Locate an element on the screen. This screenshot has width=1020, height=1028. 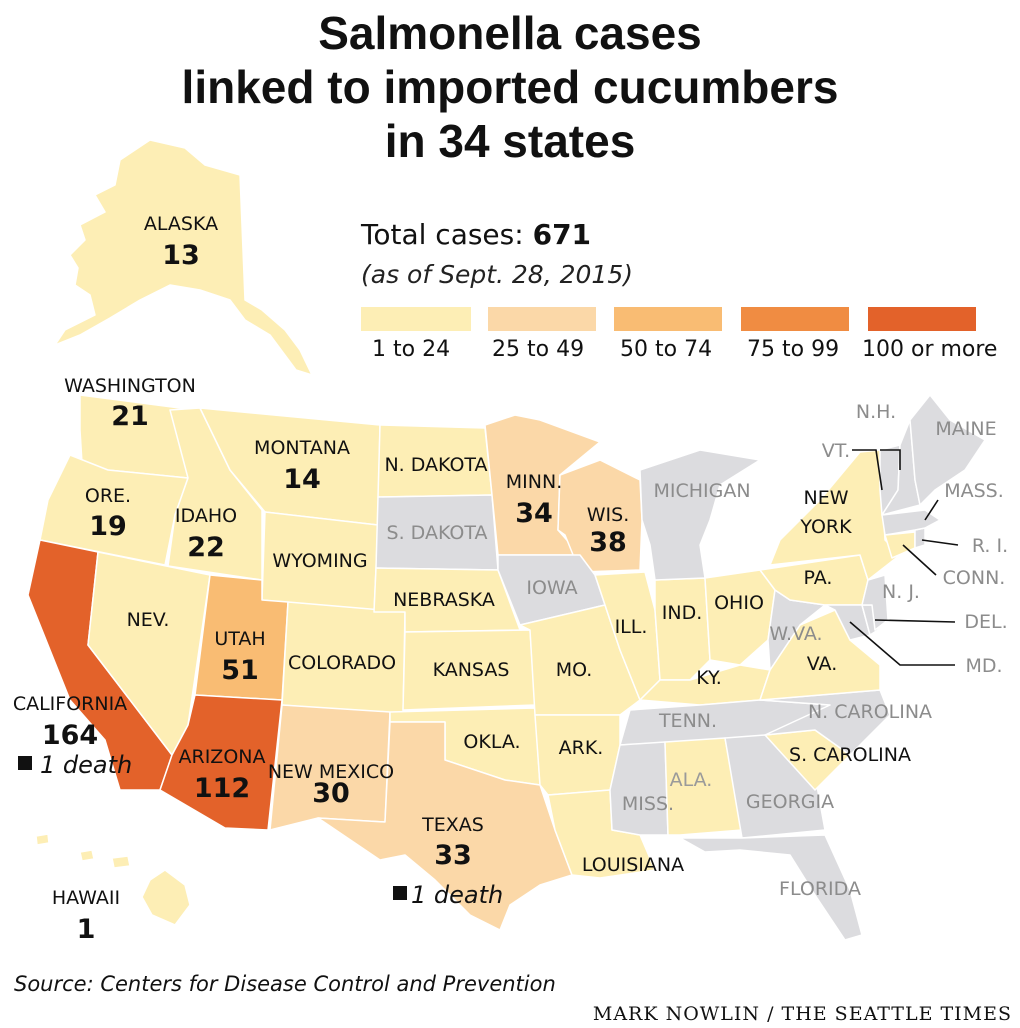
death-marker-tx is located at coordinates (400, 893).